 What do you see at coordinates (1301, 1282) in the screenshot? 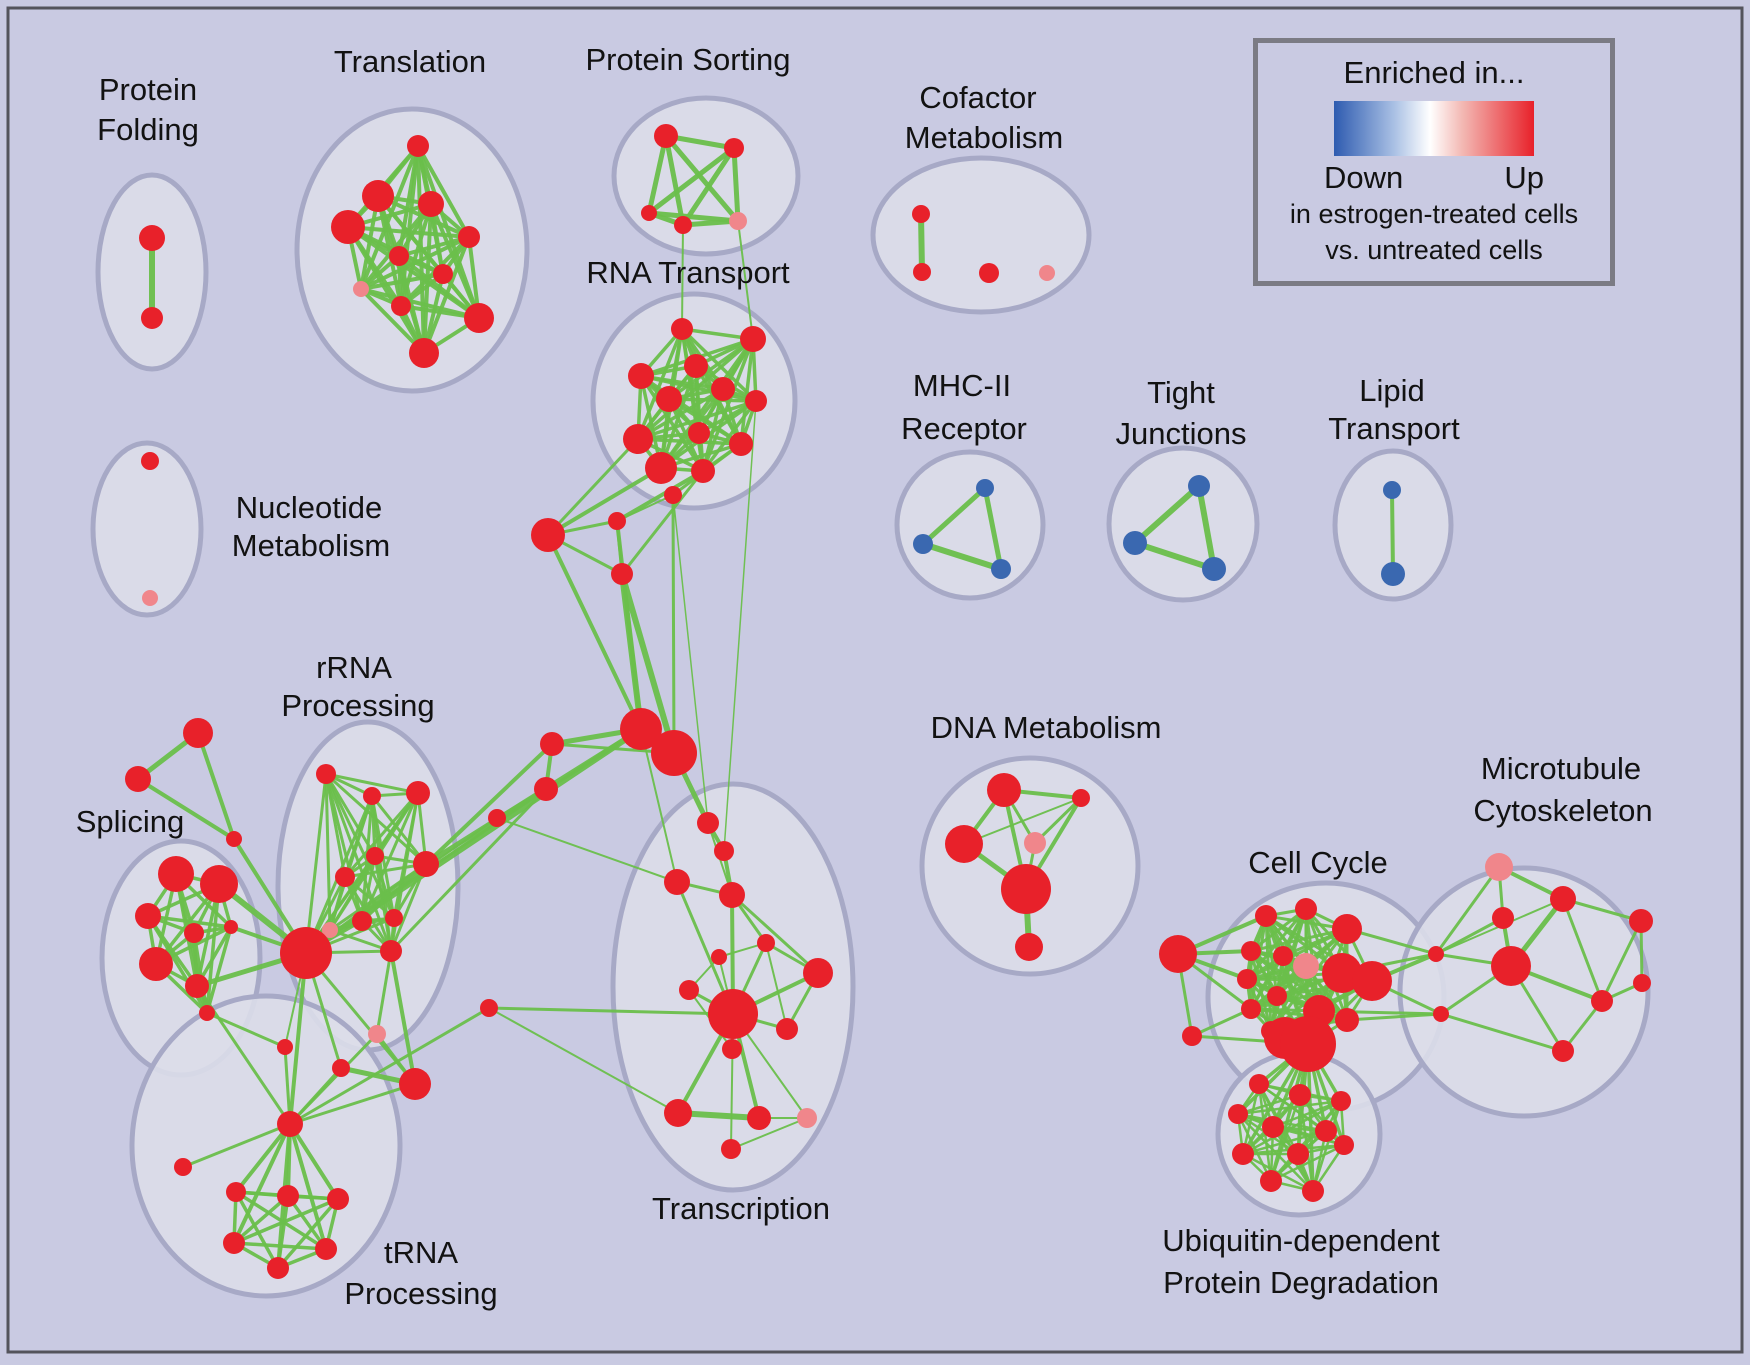
I see `cluster-label-ubiquitin-degradation: Protein Degradation` at bounding box center [1301, 1282].